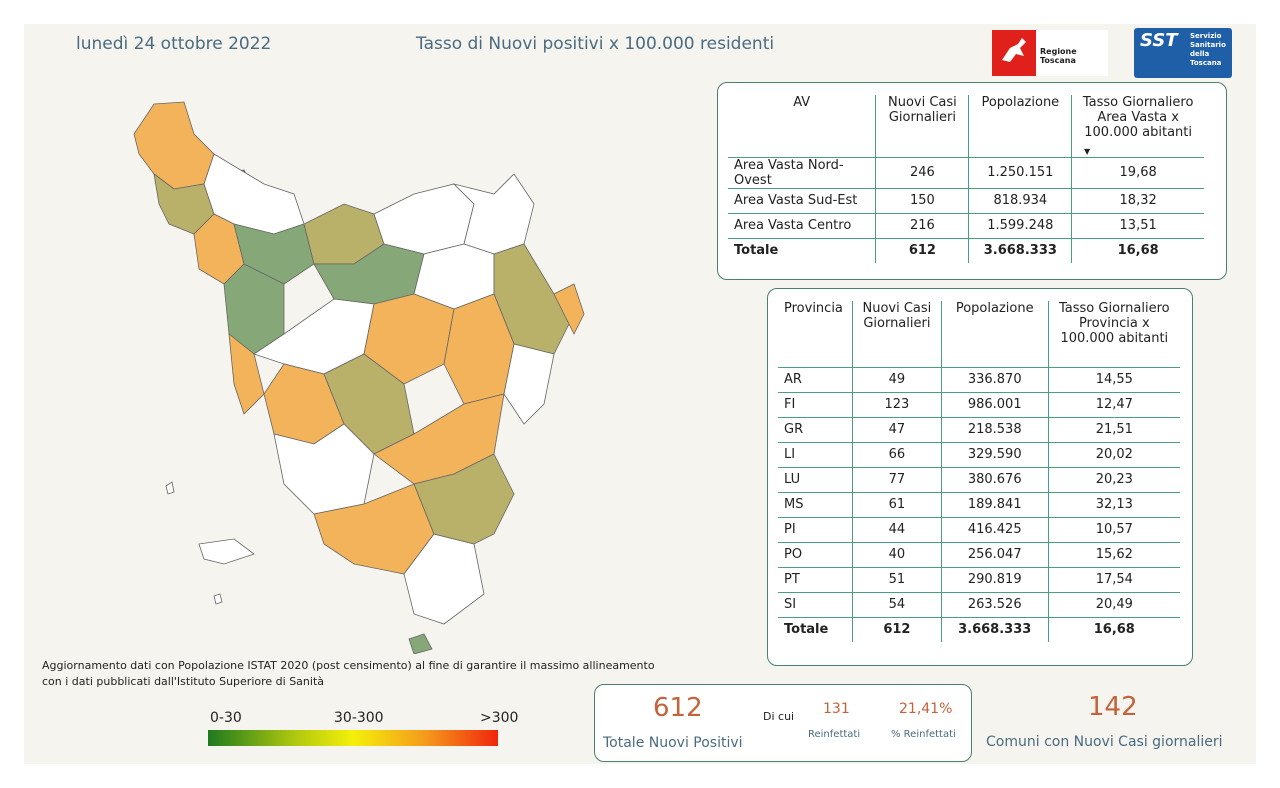 This screenshot has height=788, width=1280. I want to click on map-region-maremma-north, so click(324, 469).